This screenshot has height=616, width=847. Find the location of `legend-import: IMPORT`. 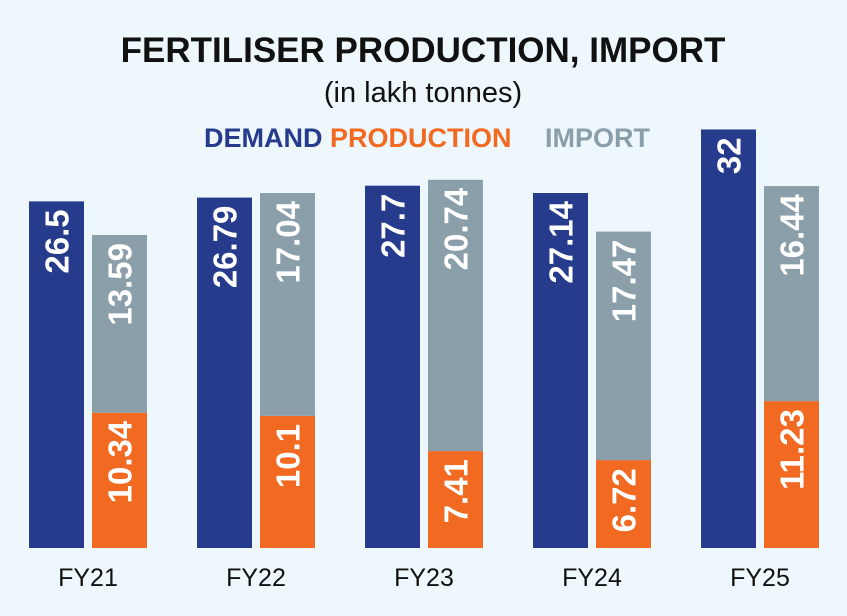

legend-import: IMPORT is located at coordinates (598, 138).